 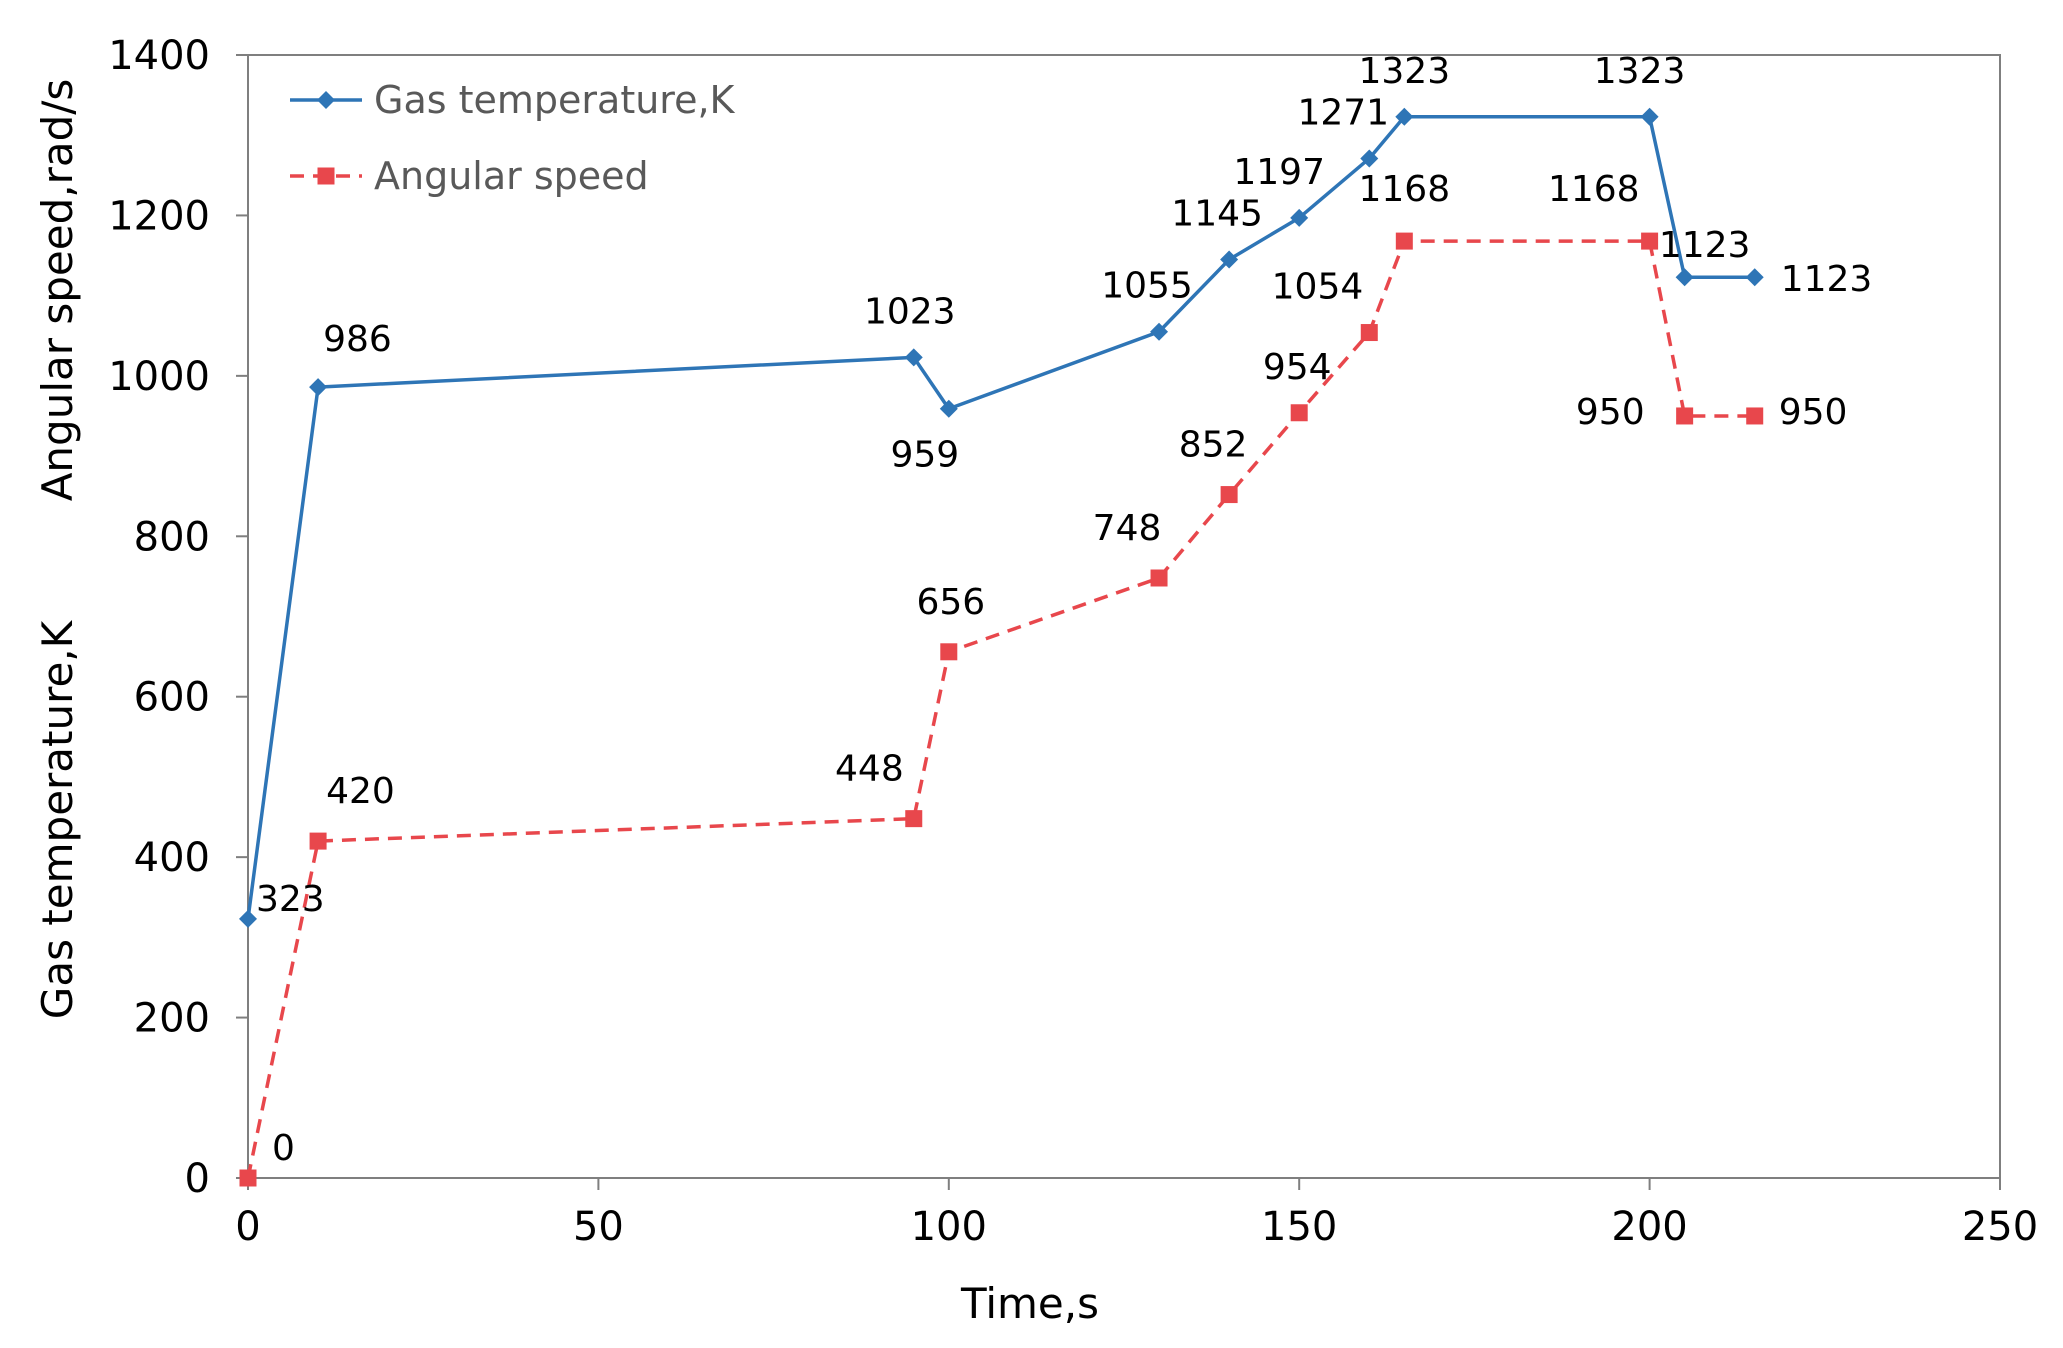 I want to click on data-label: 748, so click(x=1127, y=528).